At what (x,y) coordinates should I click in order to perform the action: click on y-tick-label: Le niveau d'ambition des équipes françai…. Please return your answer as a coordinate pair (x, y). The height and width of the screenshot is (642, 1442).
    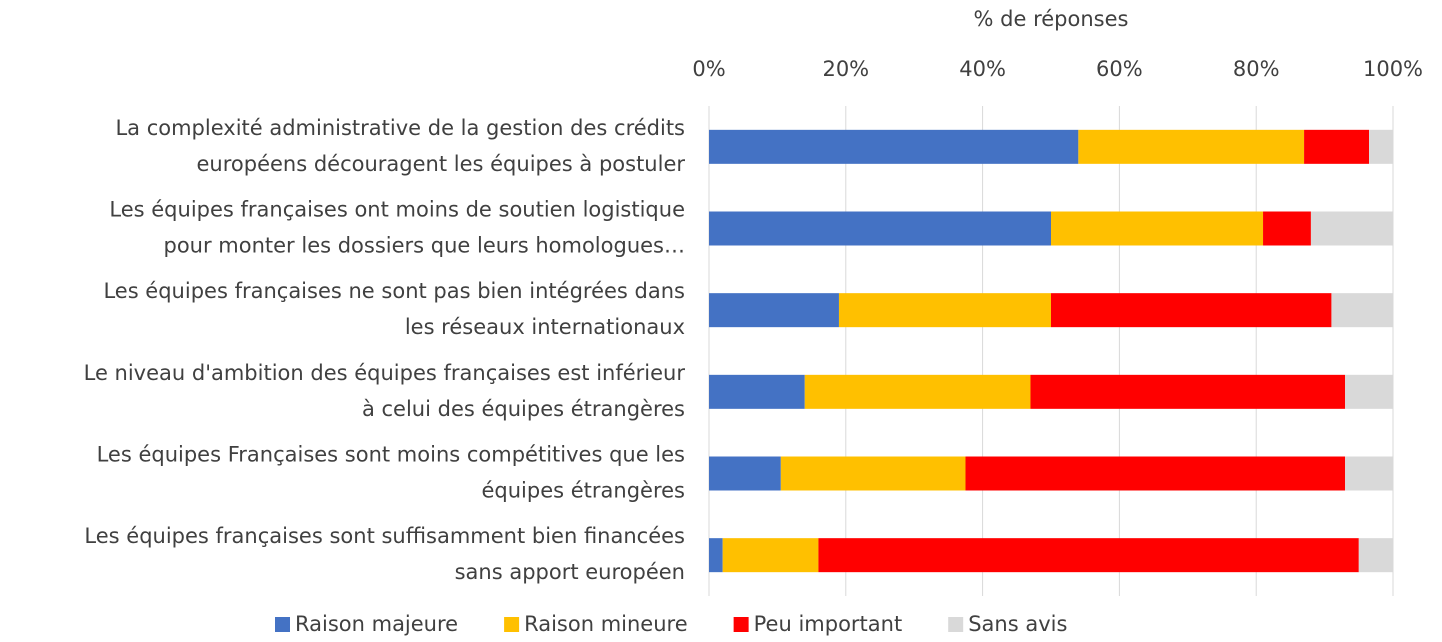
    Looking at the image, I should click on (385, 373).